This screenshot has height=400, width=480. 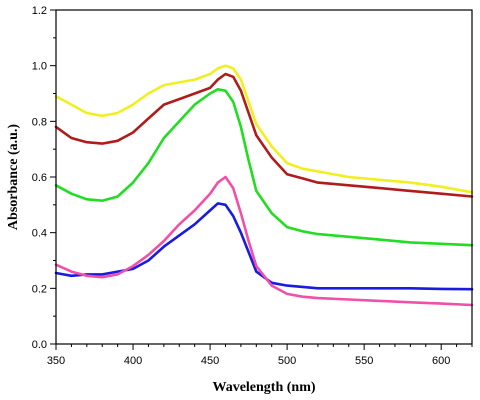 I want to click on y-tick-label: 0.0, so click(x=39, y=345).